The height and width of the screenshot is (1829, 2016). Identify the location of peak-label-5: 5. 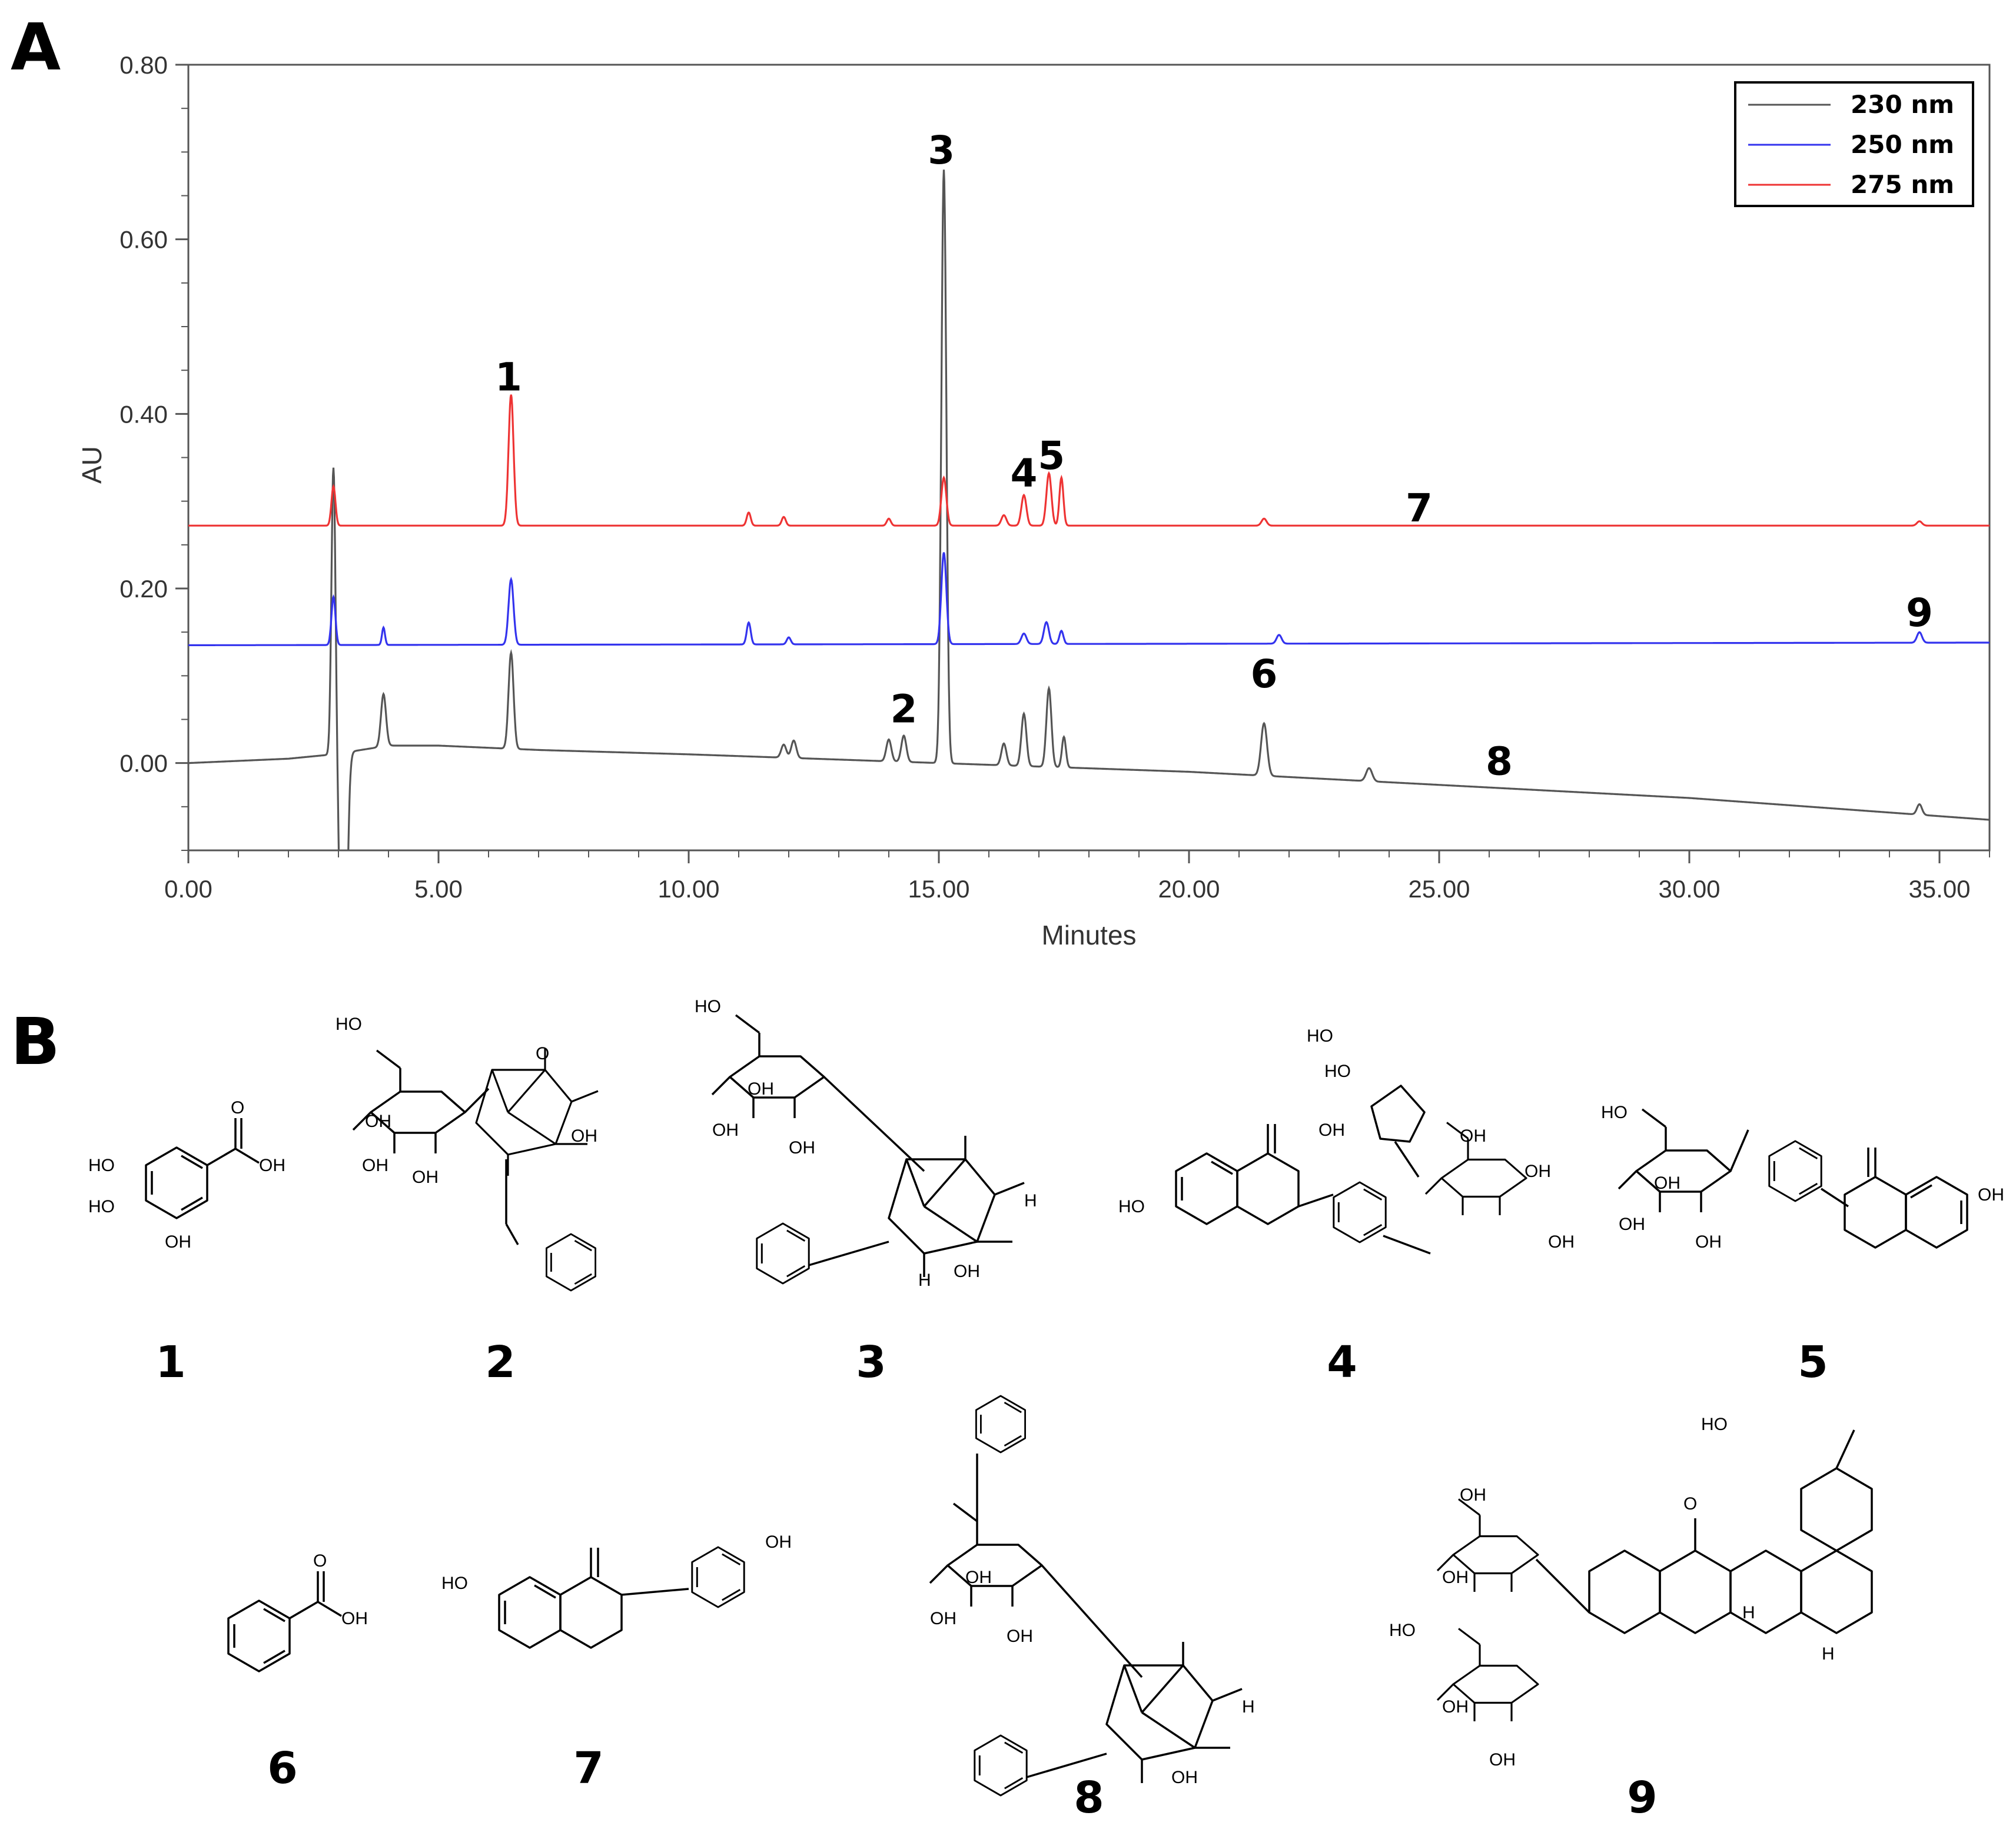
(1051, 455).